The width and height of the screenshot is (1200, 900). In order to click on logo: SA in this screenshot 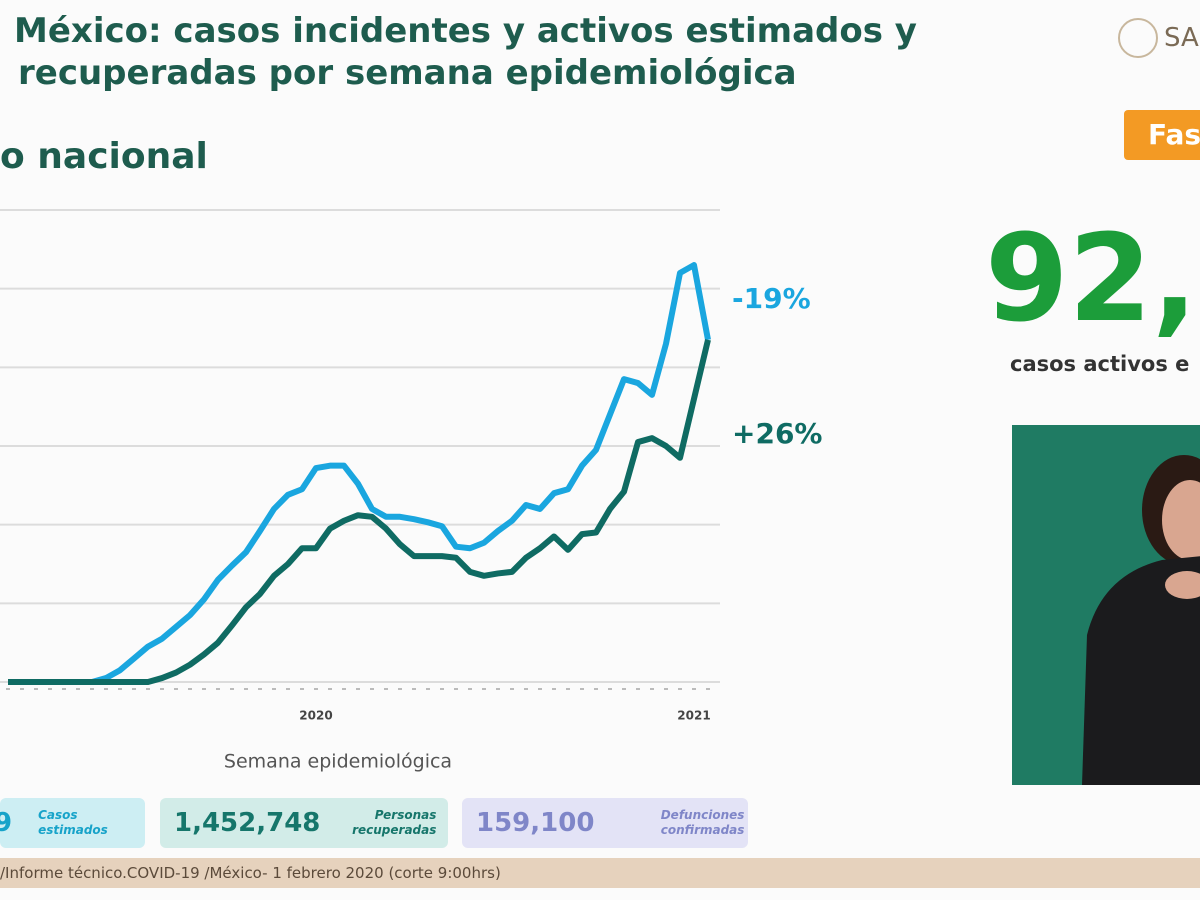, I will do `click(1158, 38)`.